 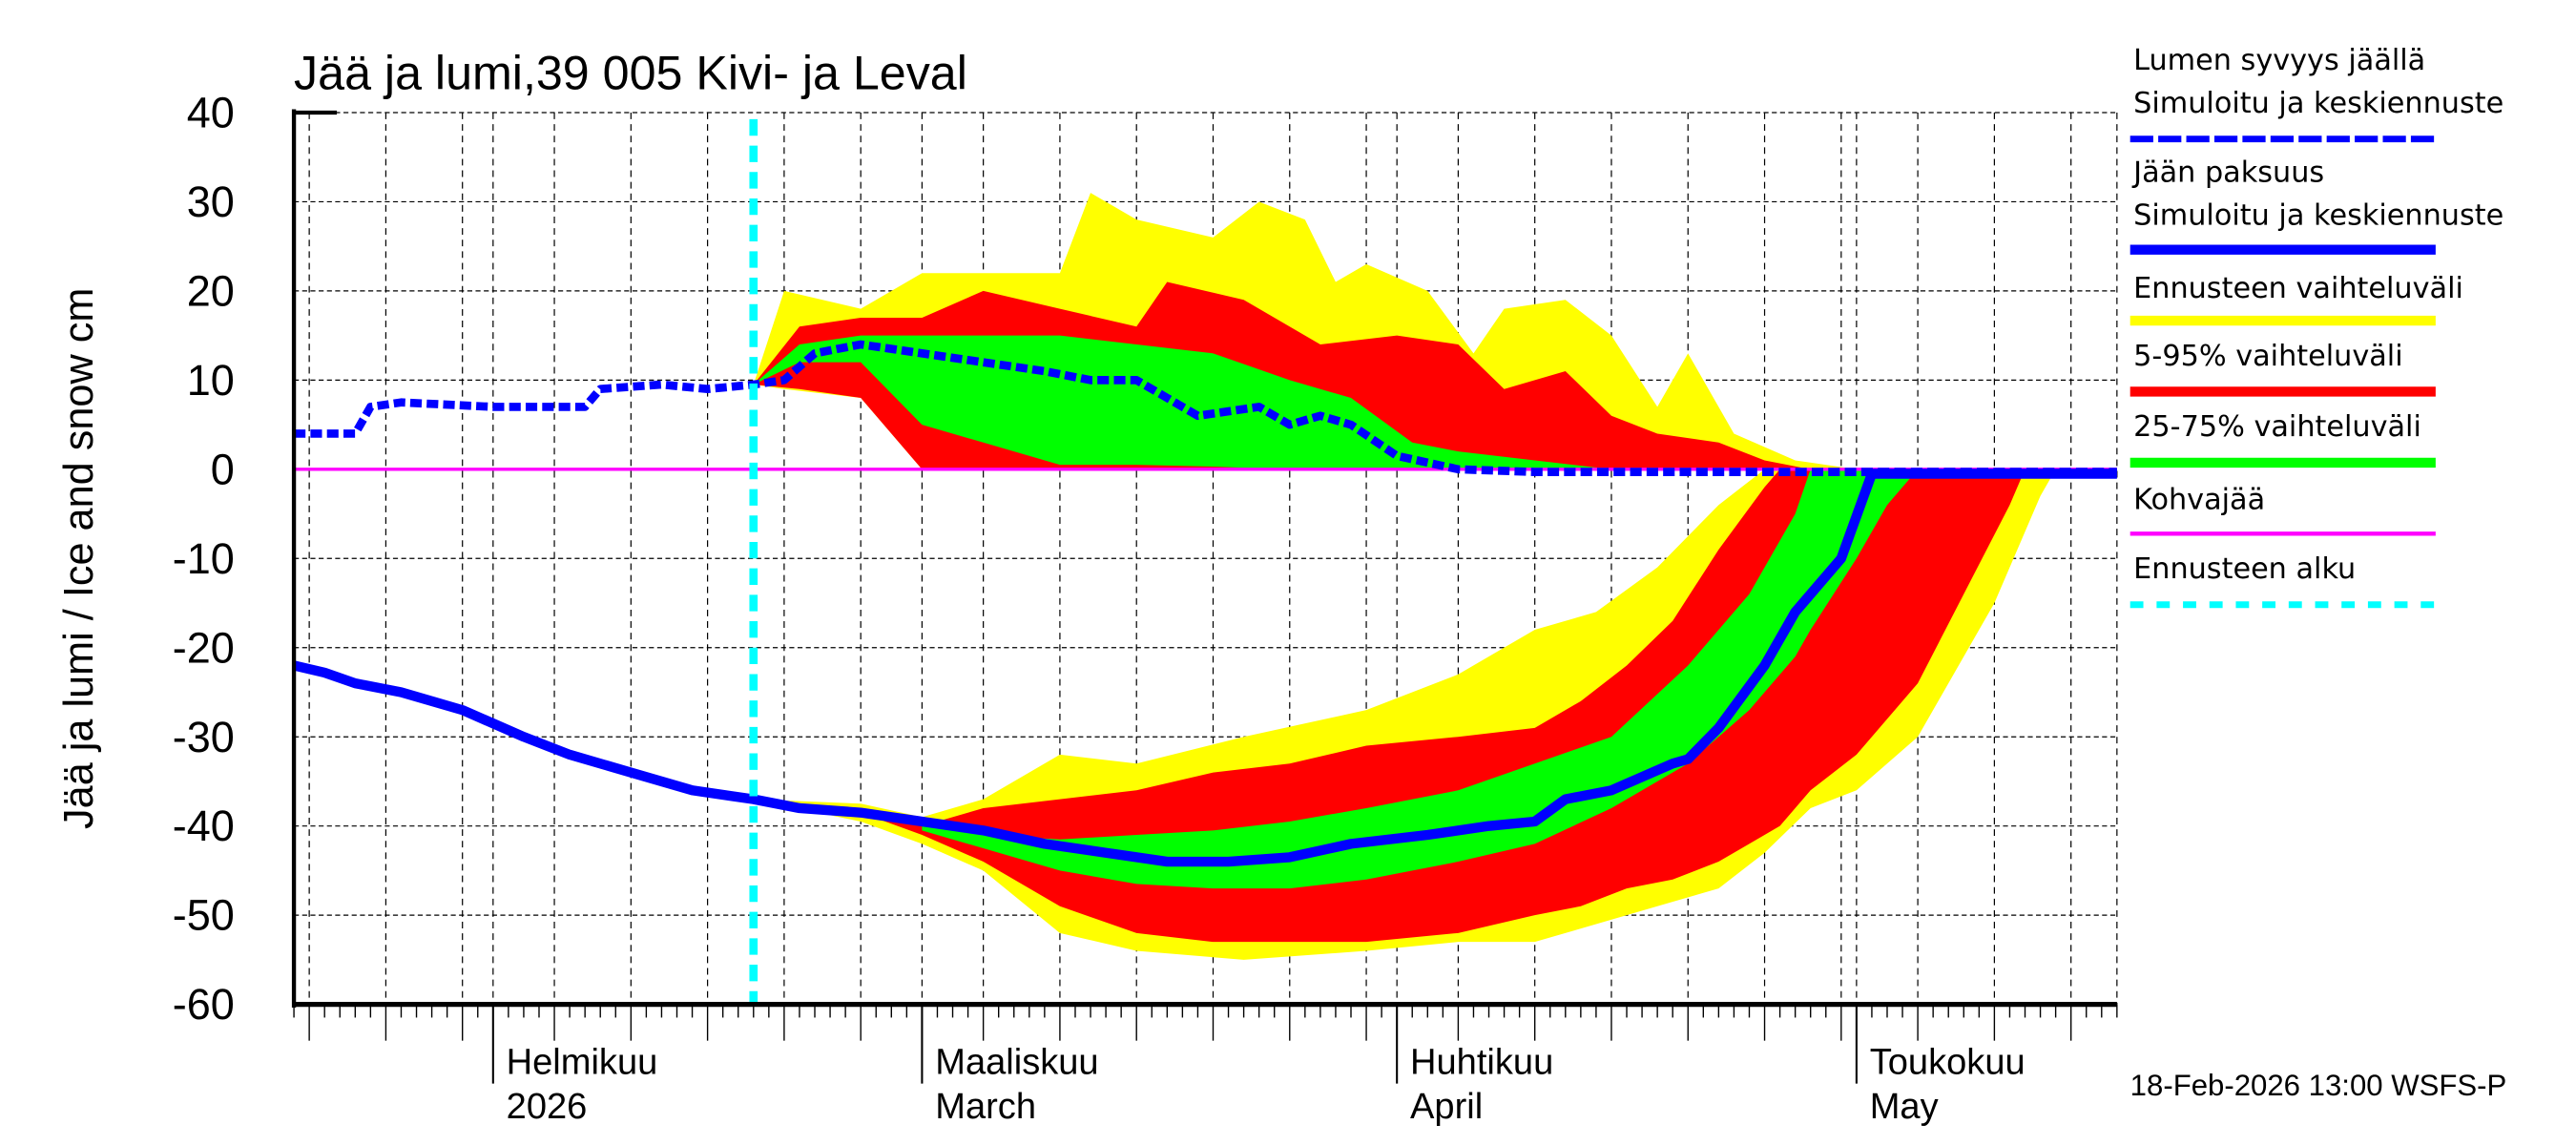 I want to click on legend-label: Jään paksuus, so click(x=2227, y=173).